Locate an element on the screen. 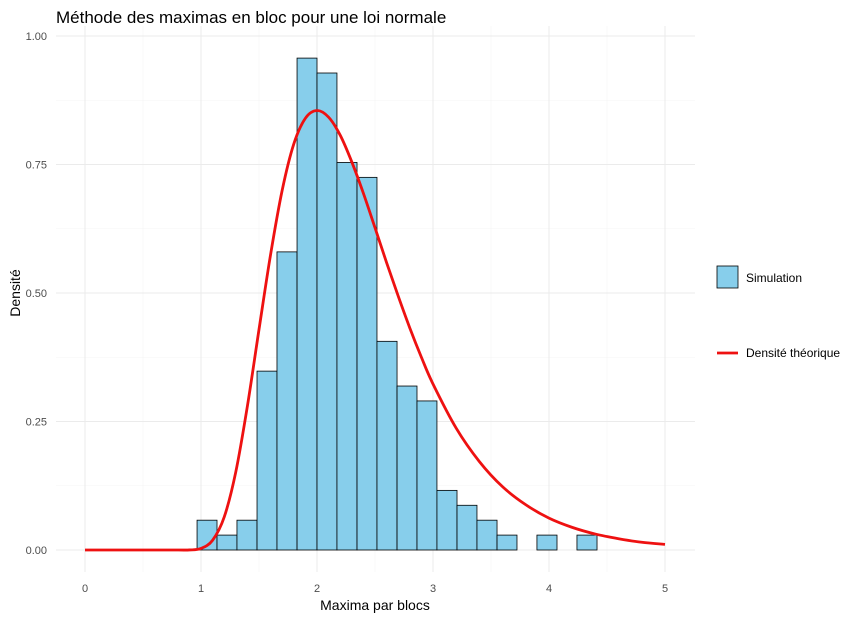 The width and height of the screenshot is (859, 620). x-tick-label: 0 is located at coordinates (85, 589).